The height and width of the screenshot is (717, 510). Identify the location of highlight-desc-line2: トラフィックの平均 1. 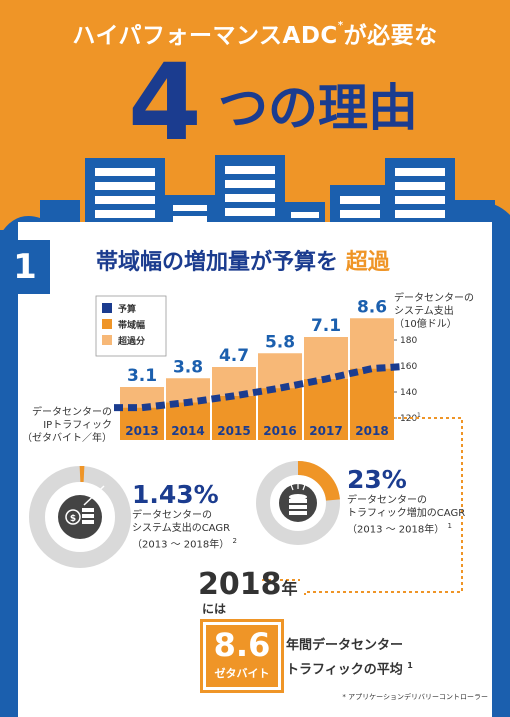
(349, 668).